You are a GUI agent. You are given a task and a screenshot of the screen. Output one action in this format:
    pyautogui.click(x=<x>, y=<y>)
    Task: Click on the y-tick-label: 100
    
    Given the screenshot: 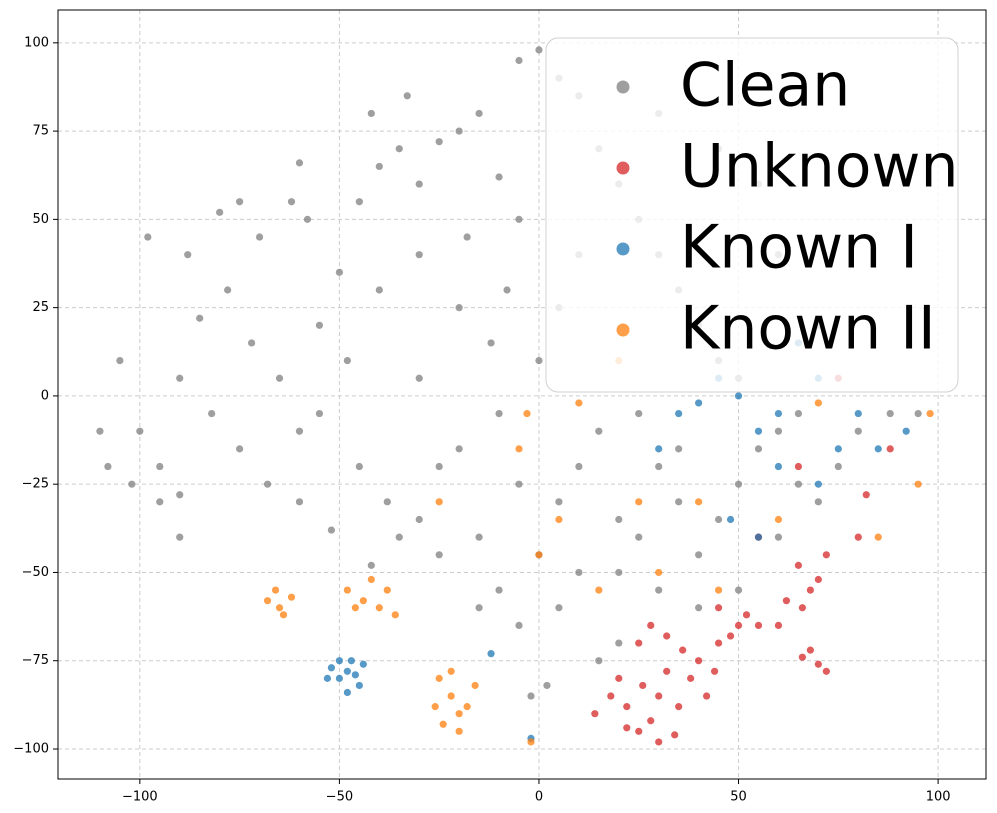 What is the action you would take?
    pyautogui.click(x=36, y=42)
    